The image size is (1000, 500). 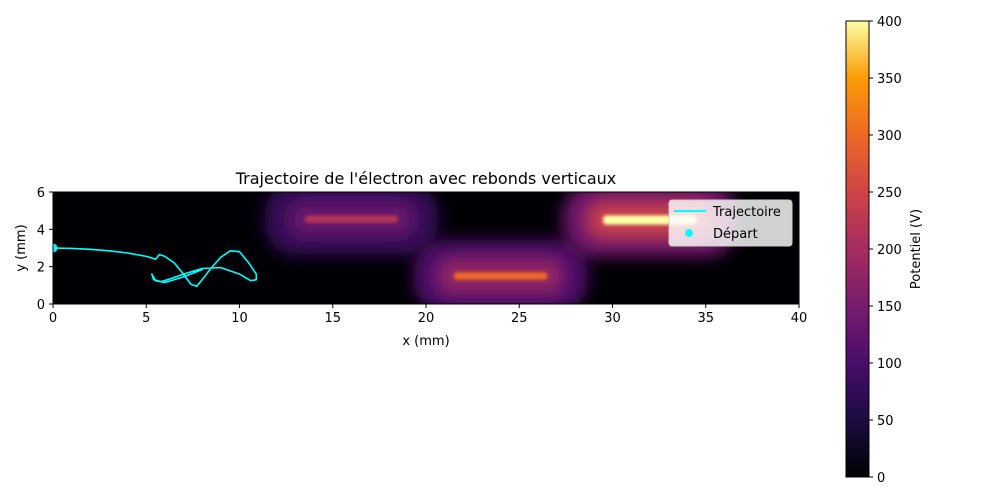 What do you see at coordinates (612, 318) in the screenshot?
I see `x-tick-label: 30` at bounding box center [612, 318].